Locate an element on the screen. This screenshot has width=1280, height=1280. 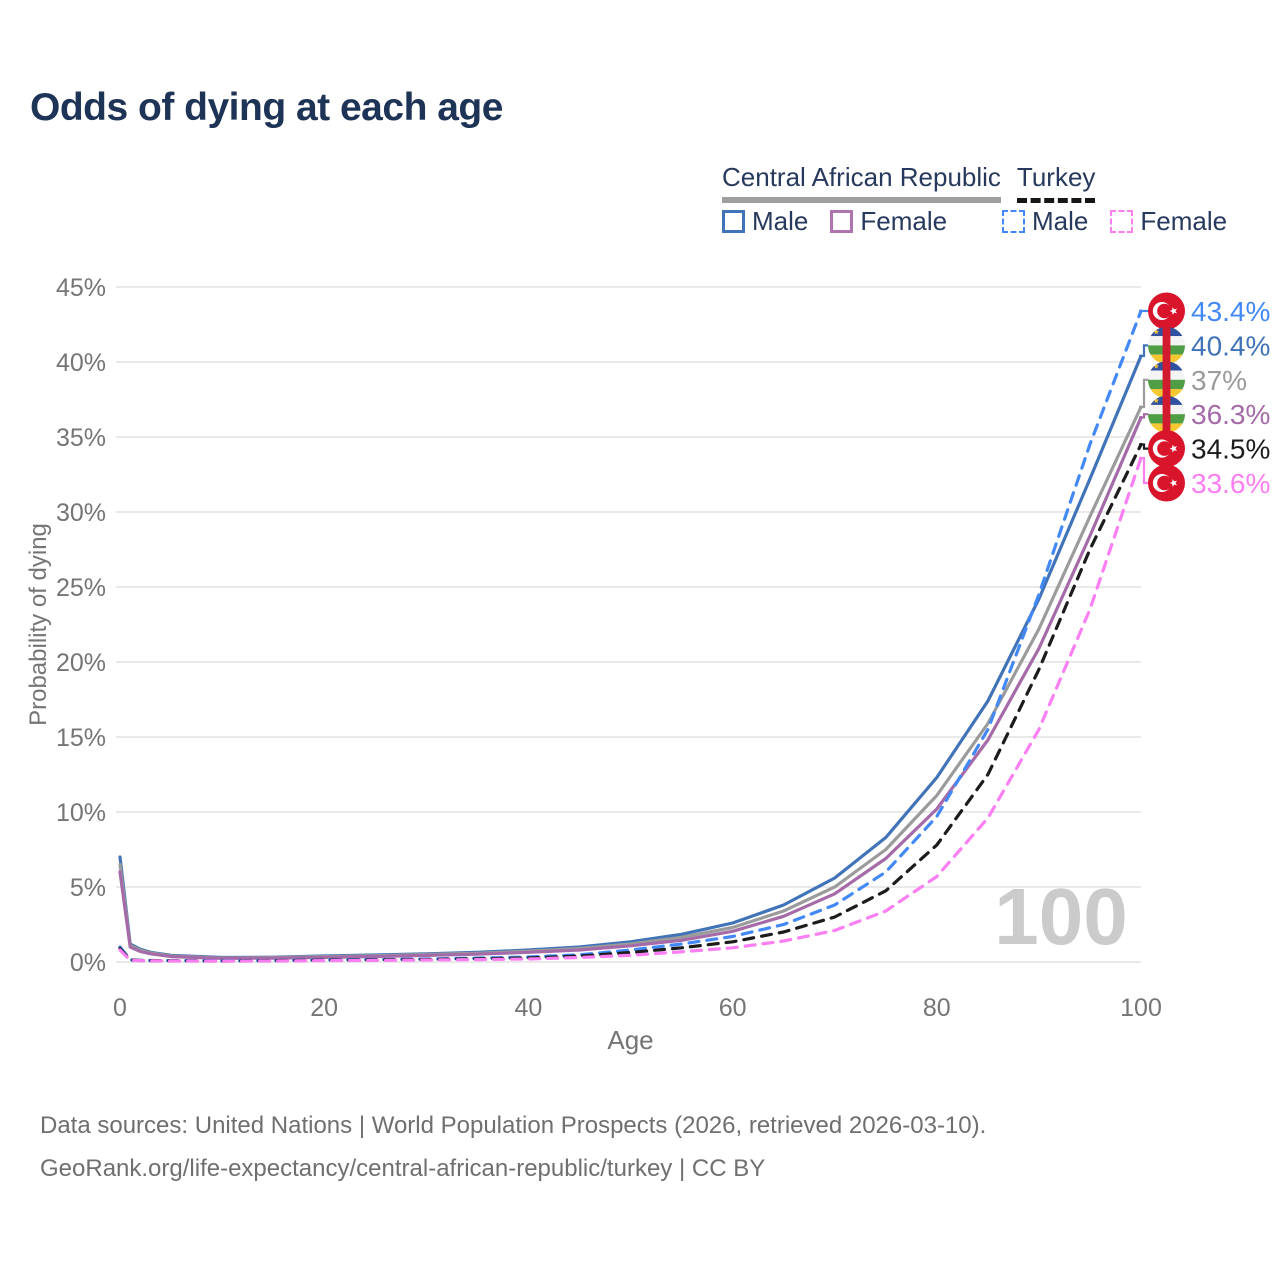
series-end-label-car-male: 40.4% is located at coordinates (1230, 345).